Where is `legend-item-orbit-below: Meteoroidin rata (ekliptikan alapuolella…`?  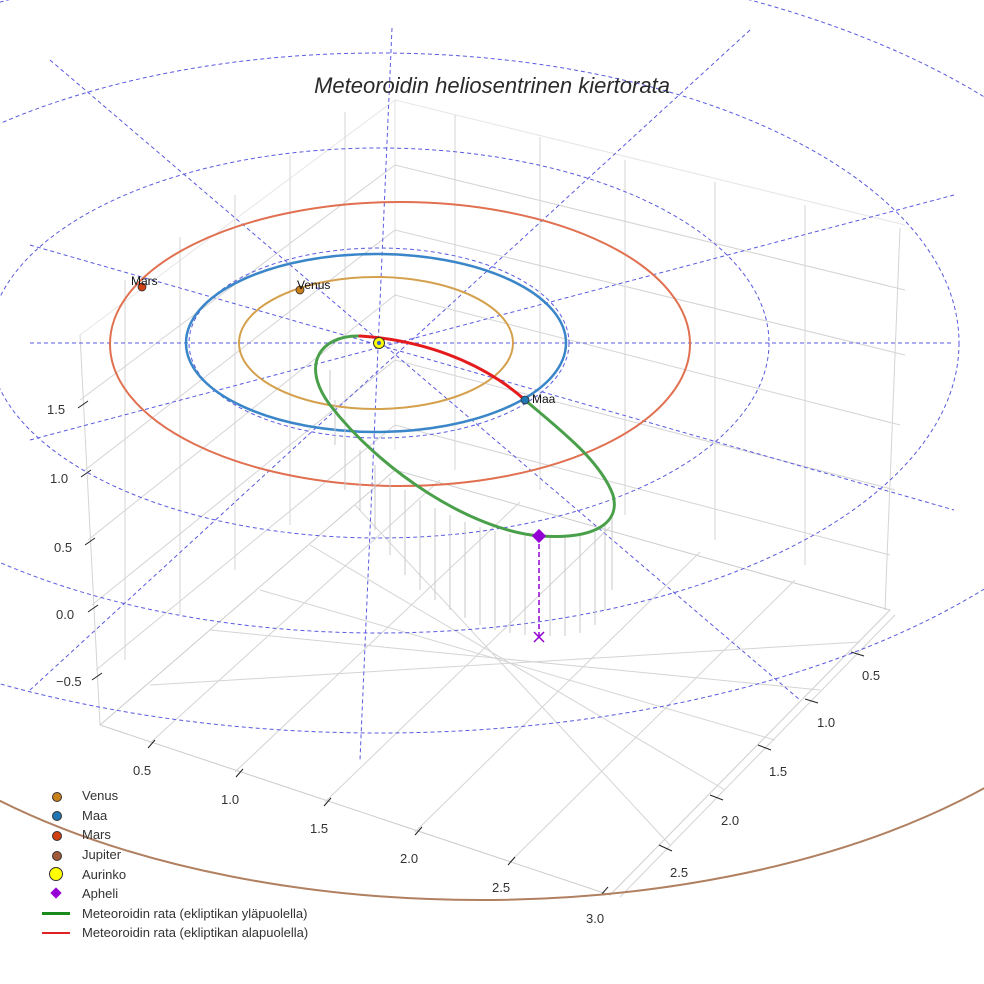
legend-item-orbit-below: Meteoroidin rata (ekliptikan alapuolella… is located at coordinates (173, 933).